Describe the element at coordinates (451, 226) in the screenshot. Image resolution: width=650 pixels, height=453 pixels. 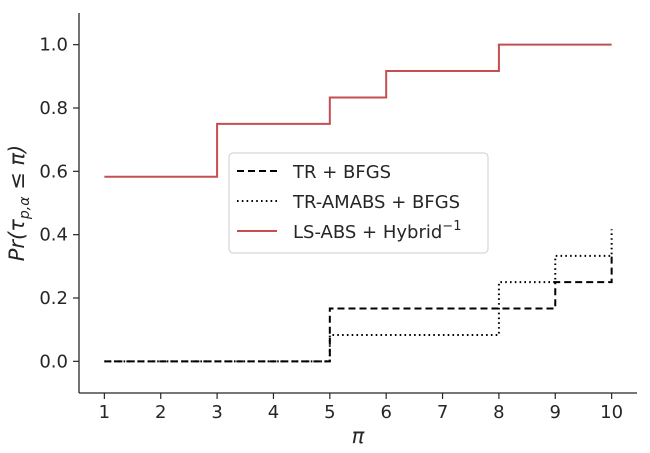
I see `legend-superscript: −1` at that location.